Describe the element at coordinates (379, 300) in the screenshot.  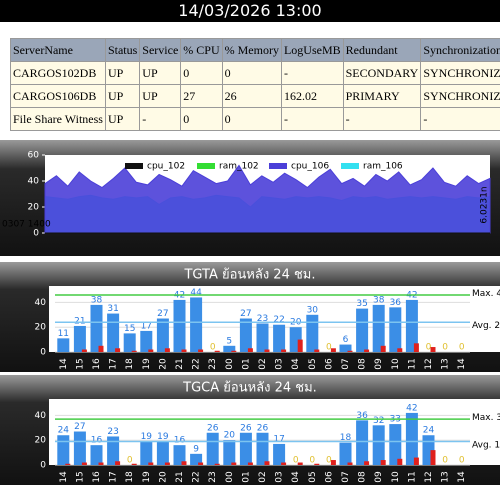
I see `value-label: 38` at that location.